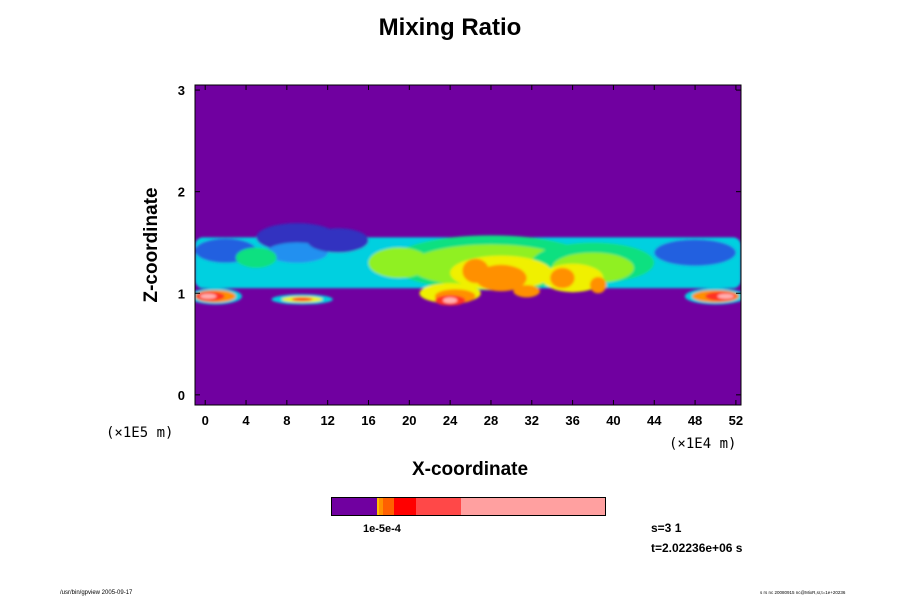  Describe the element at coordinates (532, 420) in the screenshot. I see `x-tick-label: 32` at that location.